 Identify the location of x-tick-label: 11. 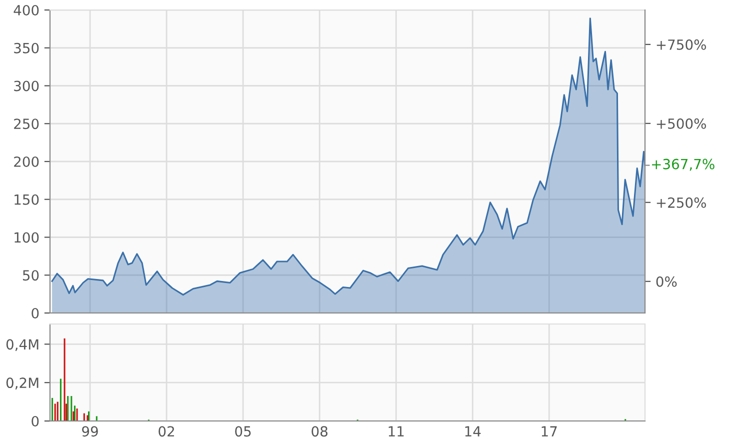
(396, 431).